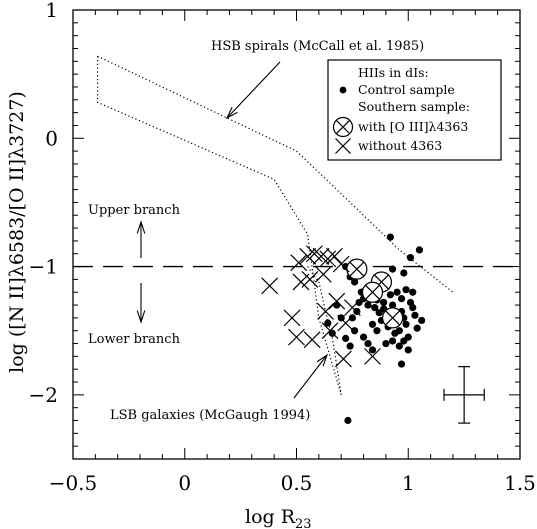 The image size is (537, 529). I want to click on x-axis-label: log R23, so click(278, 517).